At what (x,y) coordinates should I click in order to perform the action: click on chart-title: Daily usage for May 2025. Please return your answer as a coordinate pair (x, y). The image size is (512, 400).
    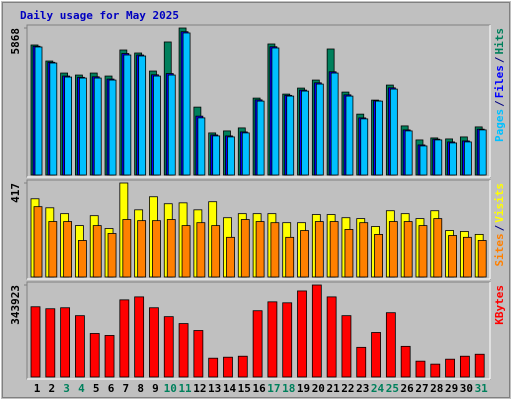
    Looking at the image, I should click on (99, 15).